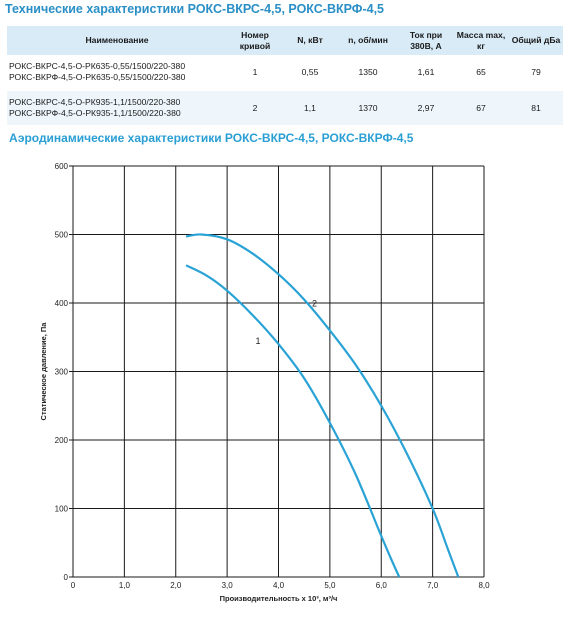  Describe the element at coordinates (536, 108) in the screenshot. I see `noise-cell: 81` at that location.